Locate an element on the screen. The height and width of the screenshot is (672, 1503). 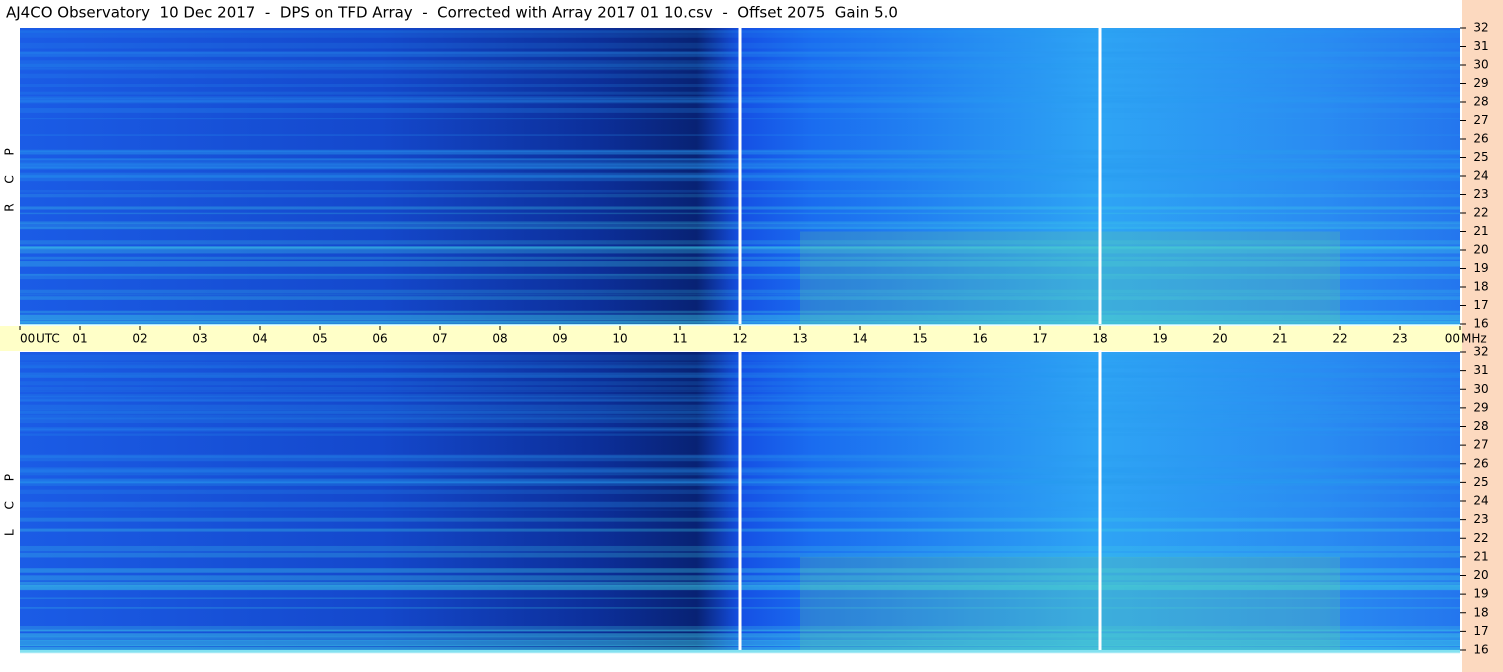
x-tick-label: 18 is located at coordinates (1099, 339).